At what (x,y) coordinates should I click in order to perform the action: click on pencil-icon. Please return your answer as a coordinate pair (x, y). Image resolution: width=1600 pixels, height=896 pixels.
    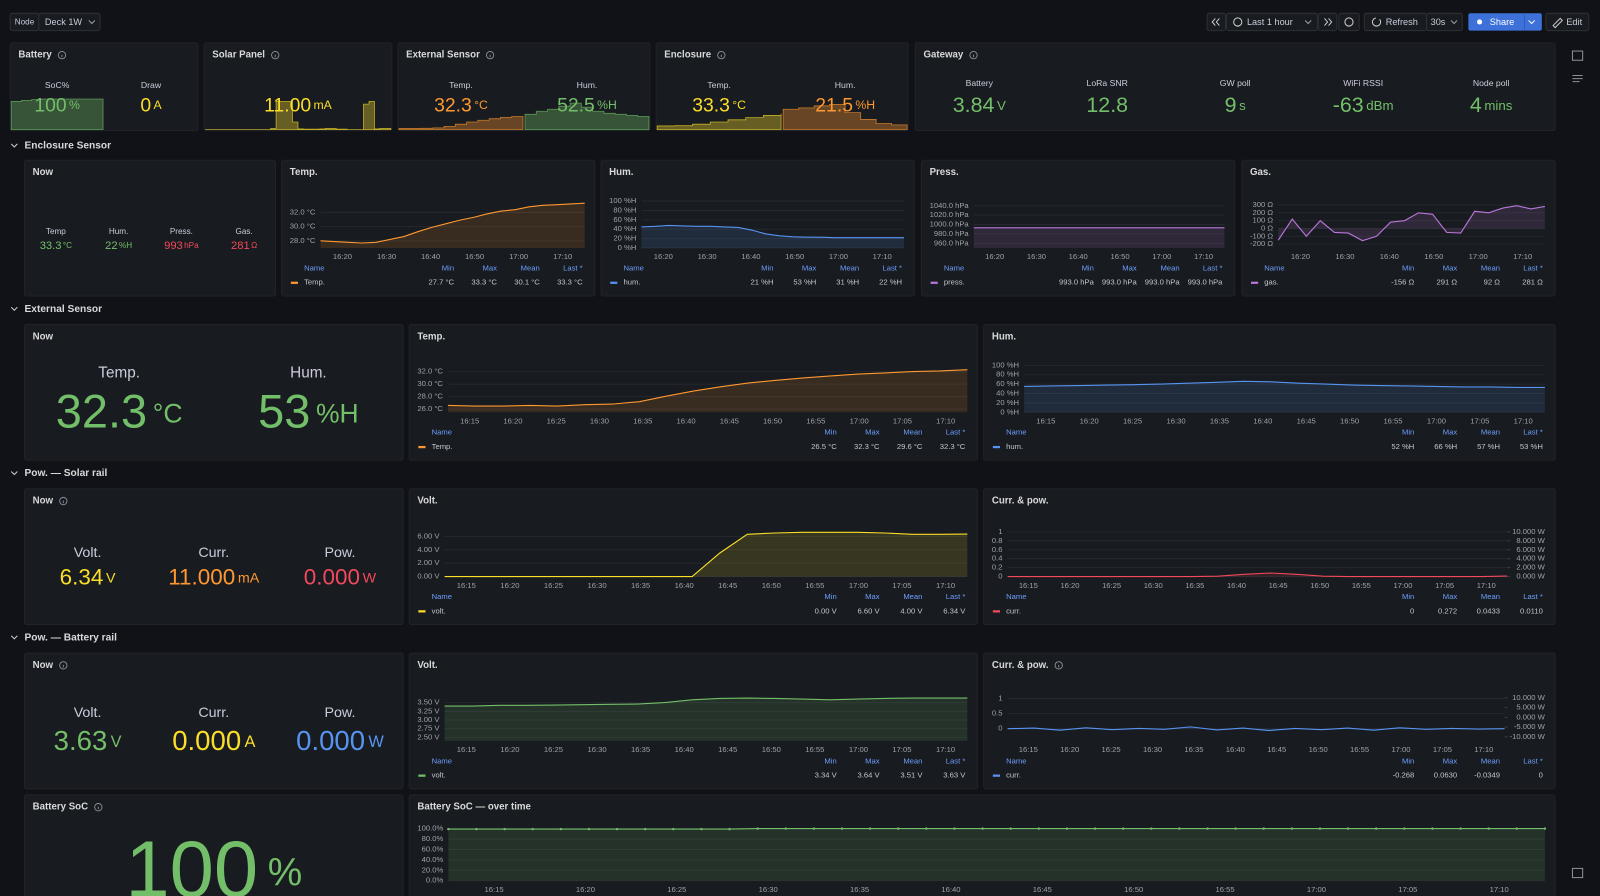
    Looking at the image, I should click on (1557, 23).